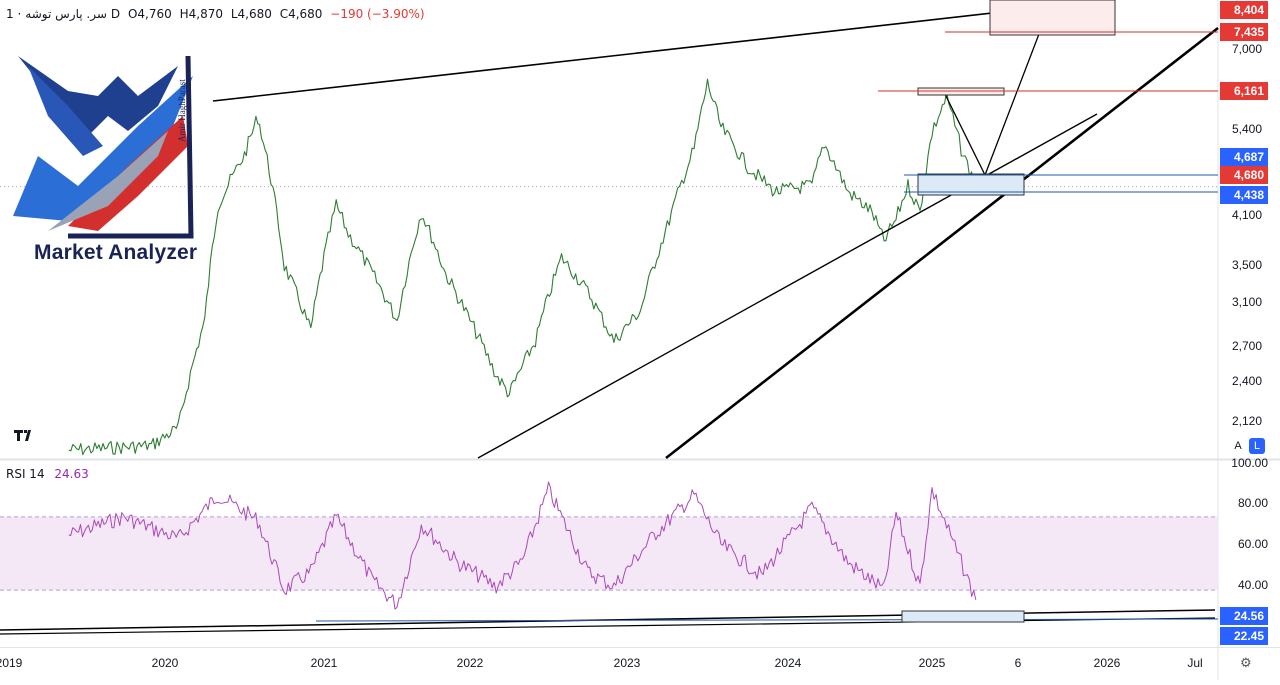 Image resolution: width=1280 pixels, height=685 pixels. What do you see at coordinates (1253, 544) in the screenshot?
I see `rsi-tick-label: 60.00` at bounding box center [1253, 544].